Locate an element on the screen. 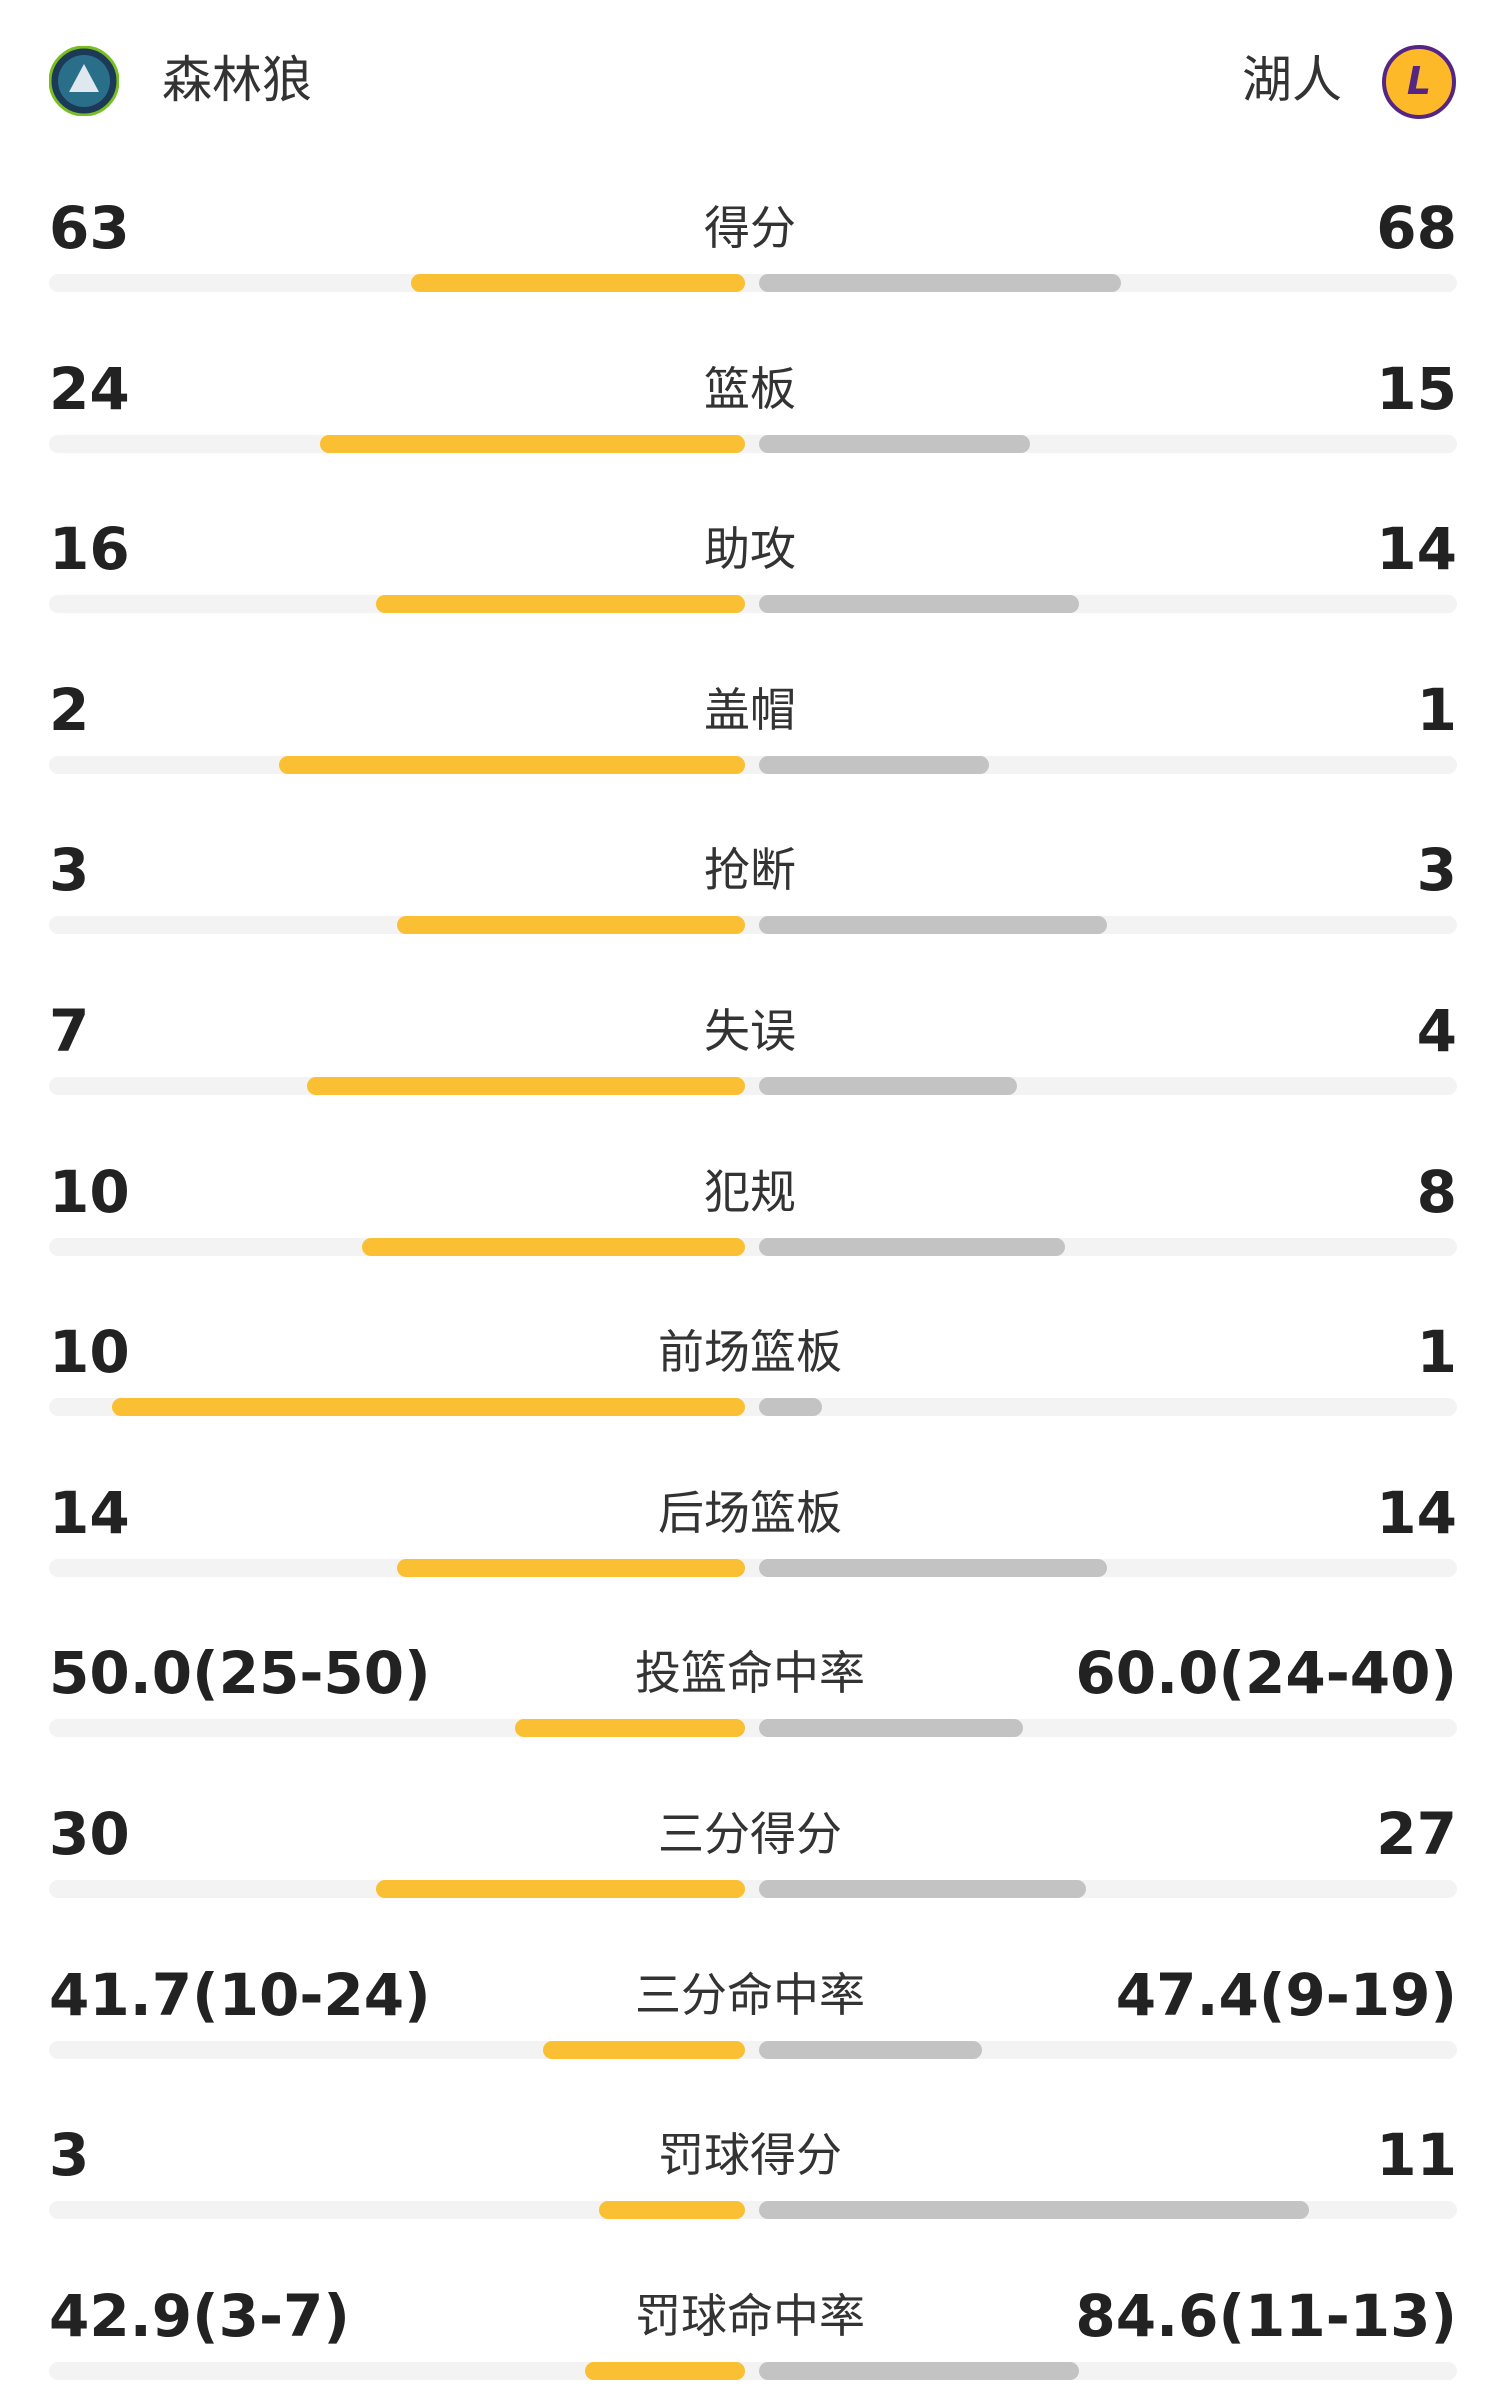 Image resolution: width=1500 pixels, height=2400 pixels. stat-label: 三分得分 is located at coordinates (750, 1834).